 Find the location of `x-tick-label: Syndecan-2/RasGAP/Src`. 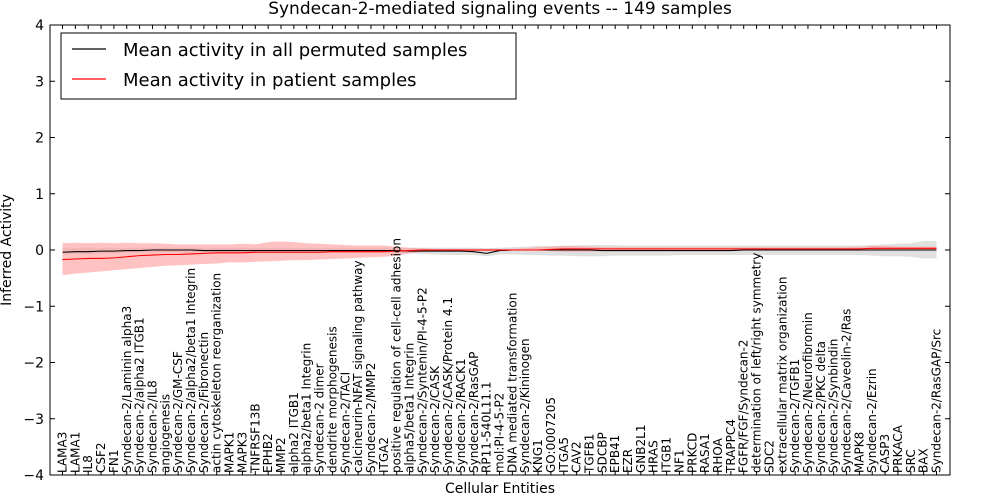

x-tick-label: Syndecan-2/RasGAP/Src is located at coordinates (937, 401).